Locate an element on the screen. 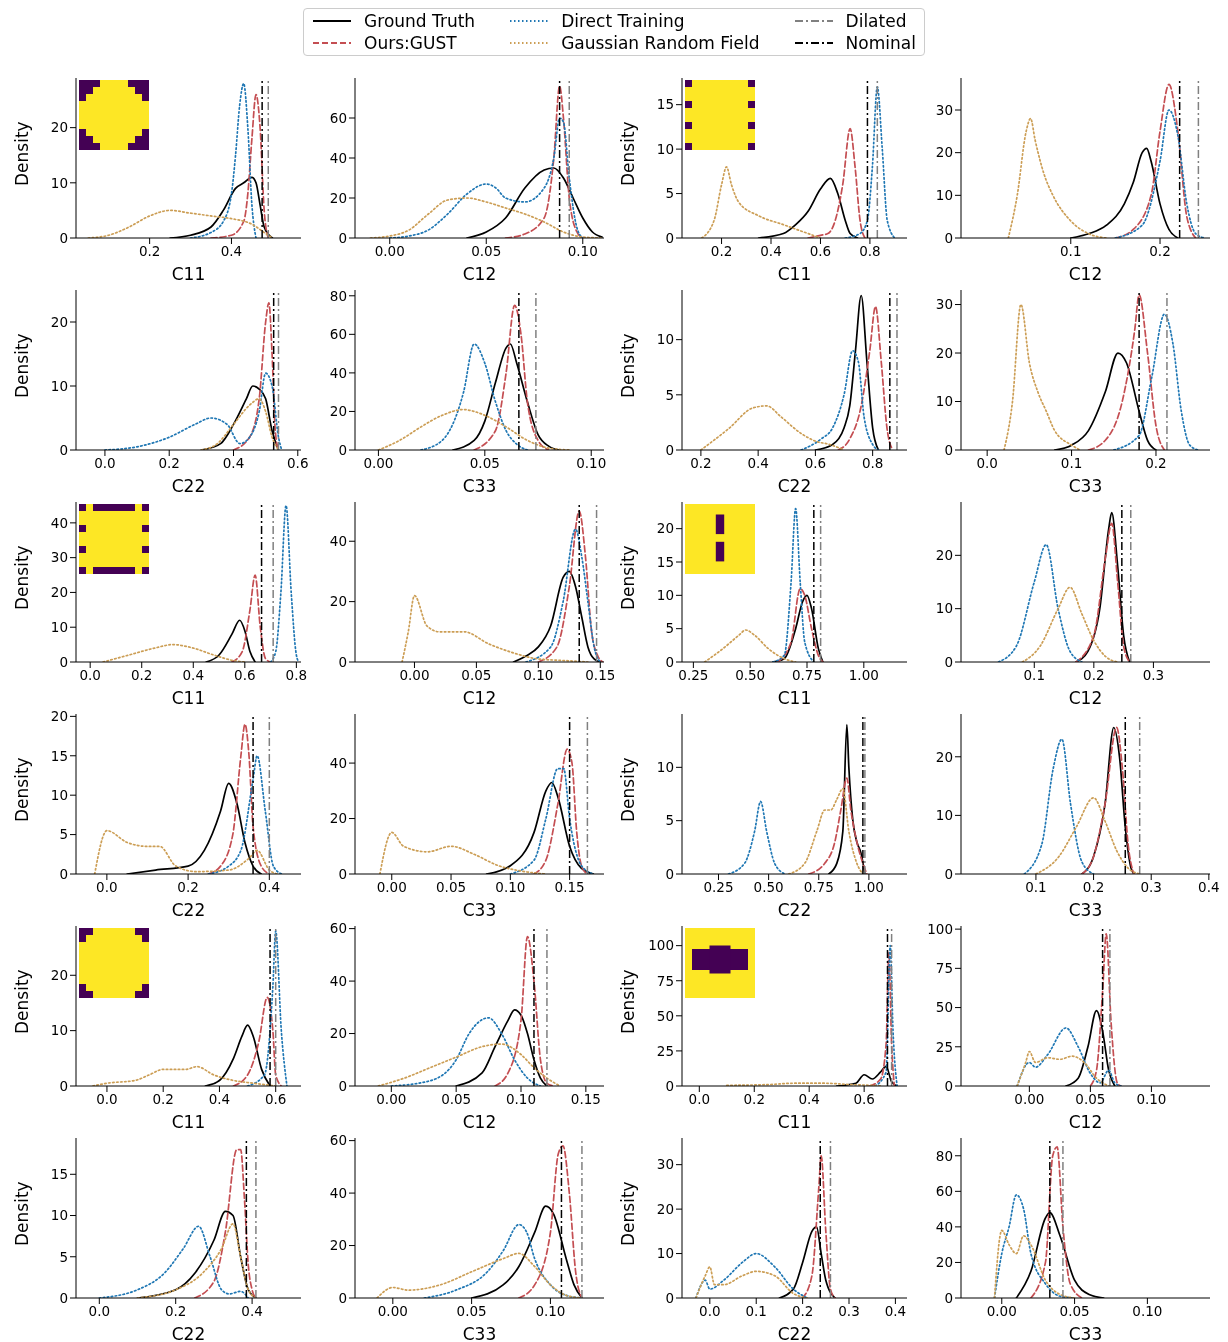  legend-label: Gaussian Random Field is located at coordinates (660, 43).